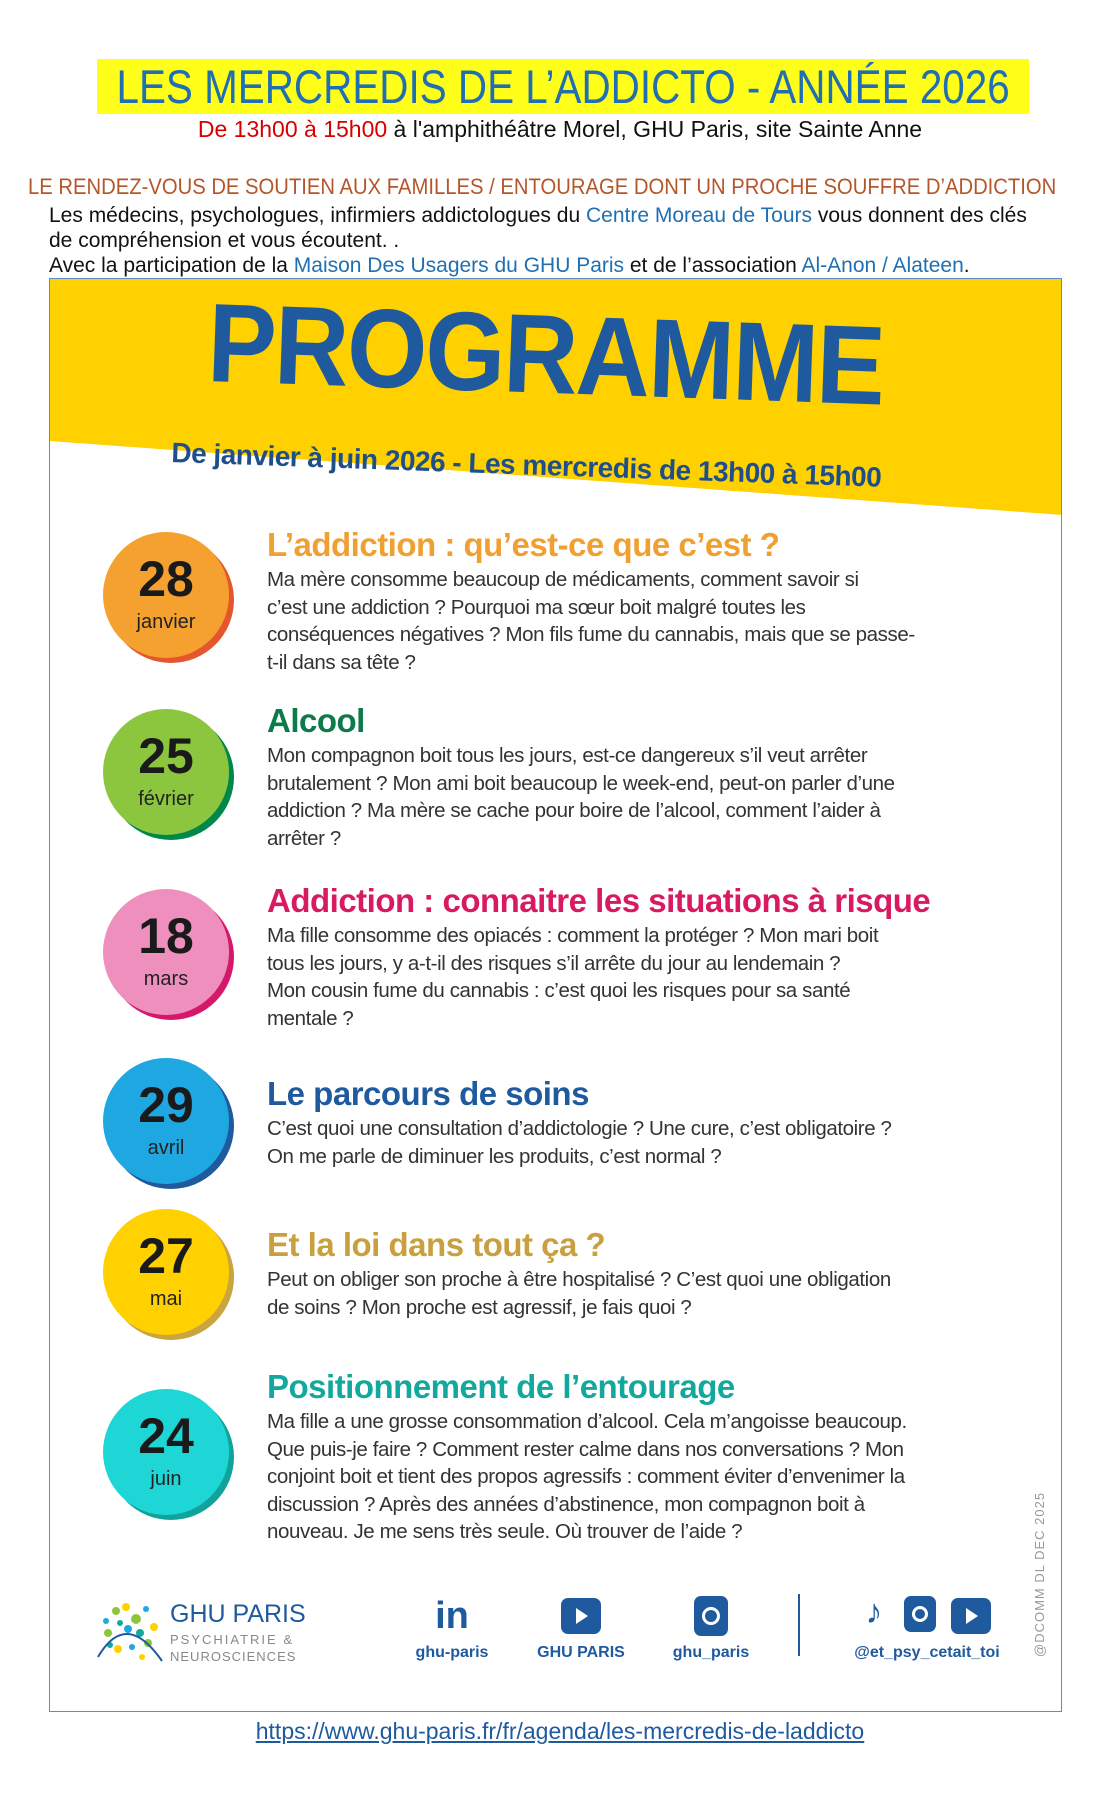  Describe the element at coordinates (581, 1616) in the screenshot. I see `youtube-icon` at that location.